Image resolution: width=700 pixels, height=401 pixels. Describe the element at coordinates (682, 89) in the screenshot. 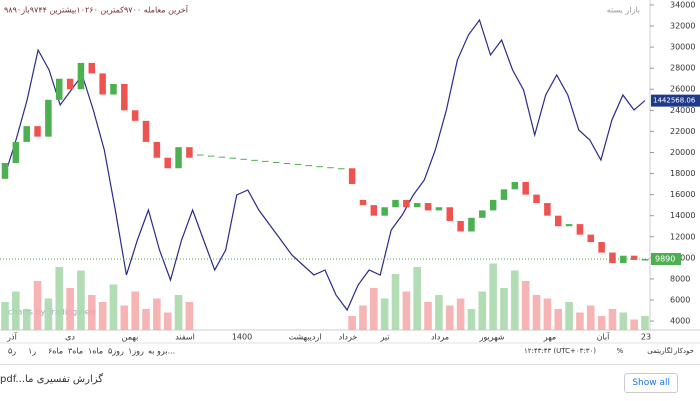

I see `y-tick-label: 26000` at that location.